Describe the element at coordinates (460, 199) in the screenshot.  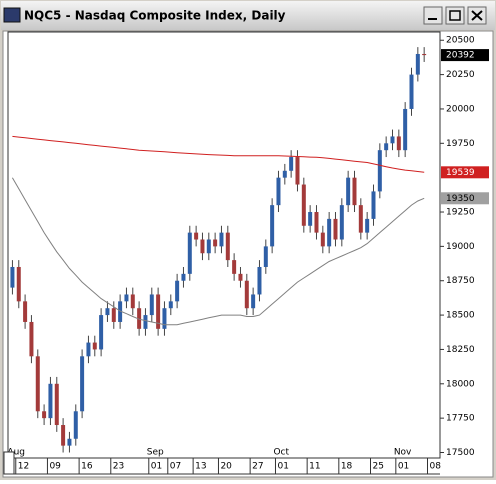
I see `price-badge-label: 19350` at that location.